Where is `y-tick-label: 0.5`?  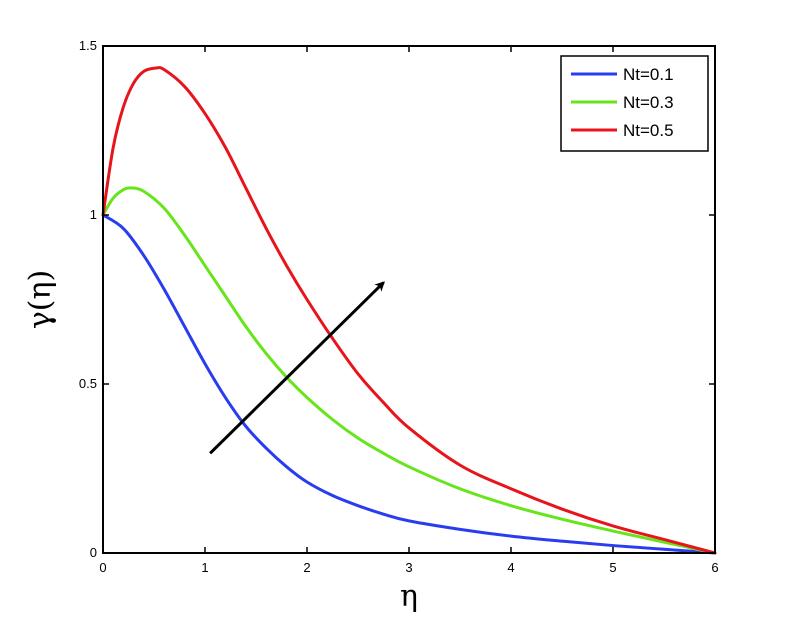 y-tick-label: 0.5 is located at coordinates (88, 383).